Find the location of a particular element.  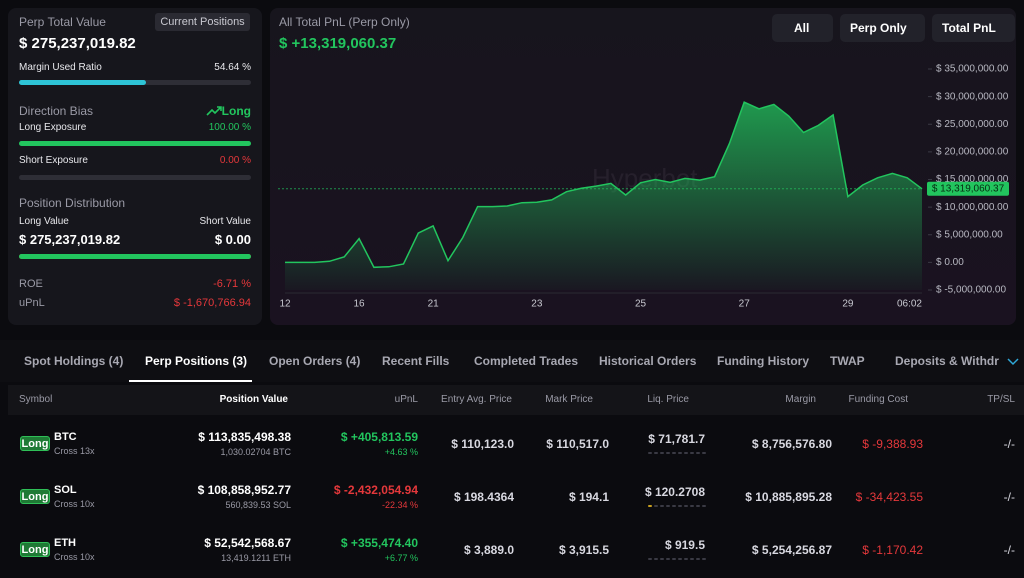

label: Long Value is located at coordinates (44, 221).